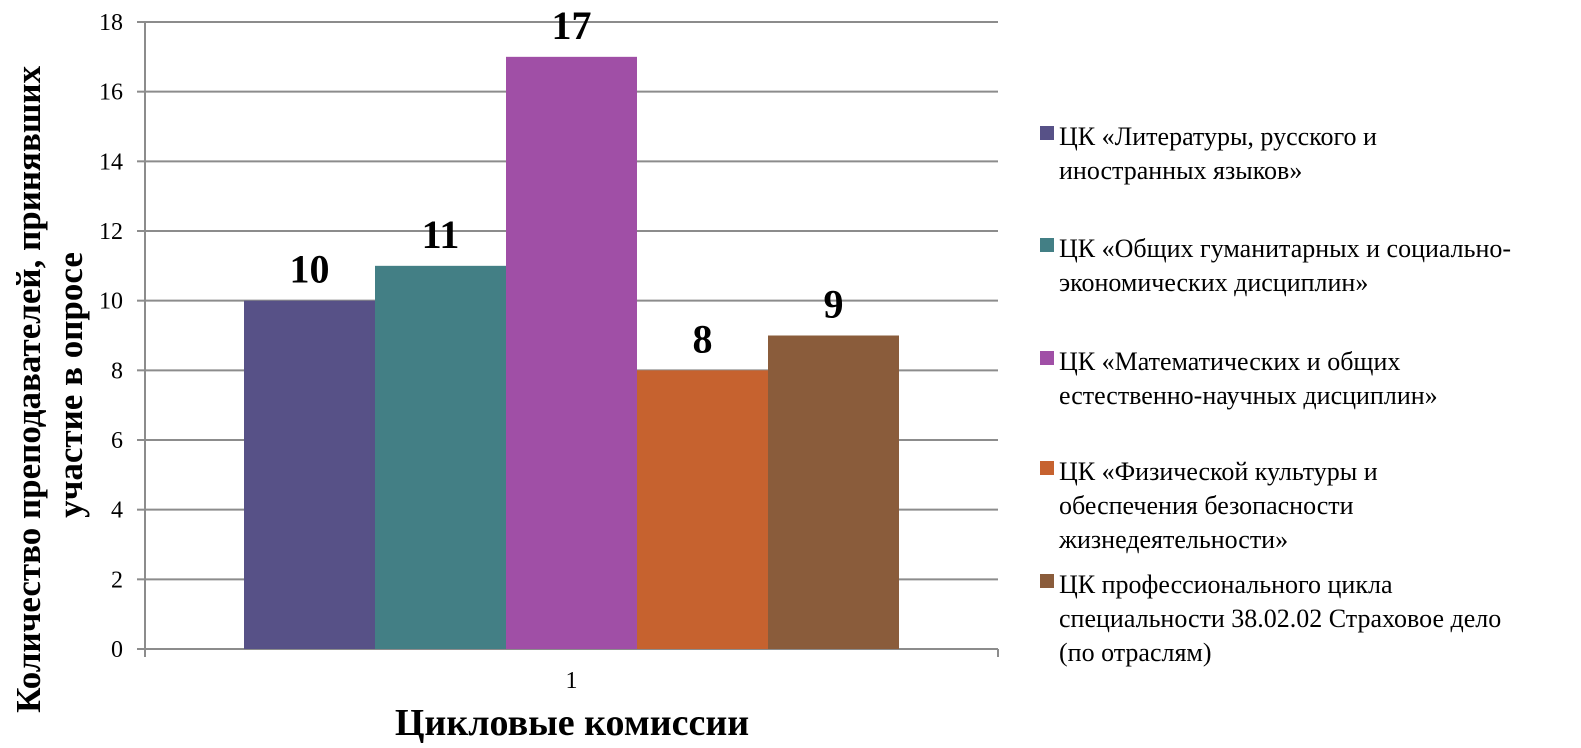  What do you see at coordinates (28, 388) in the screenshot?
I see `y-axis-title-line-1: Количество преподавателей, принявших` at bounding box center [28, 388].